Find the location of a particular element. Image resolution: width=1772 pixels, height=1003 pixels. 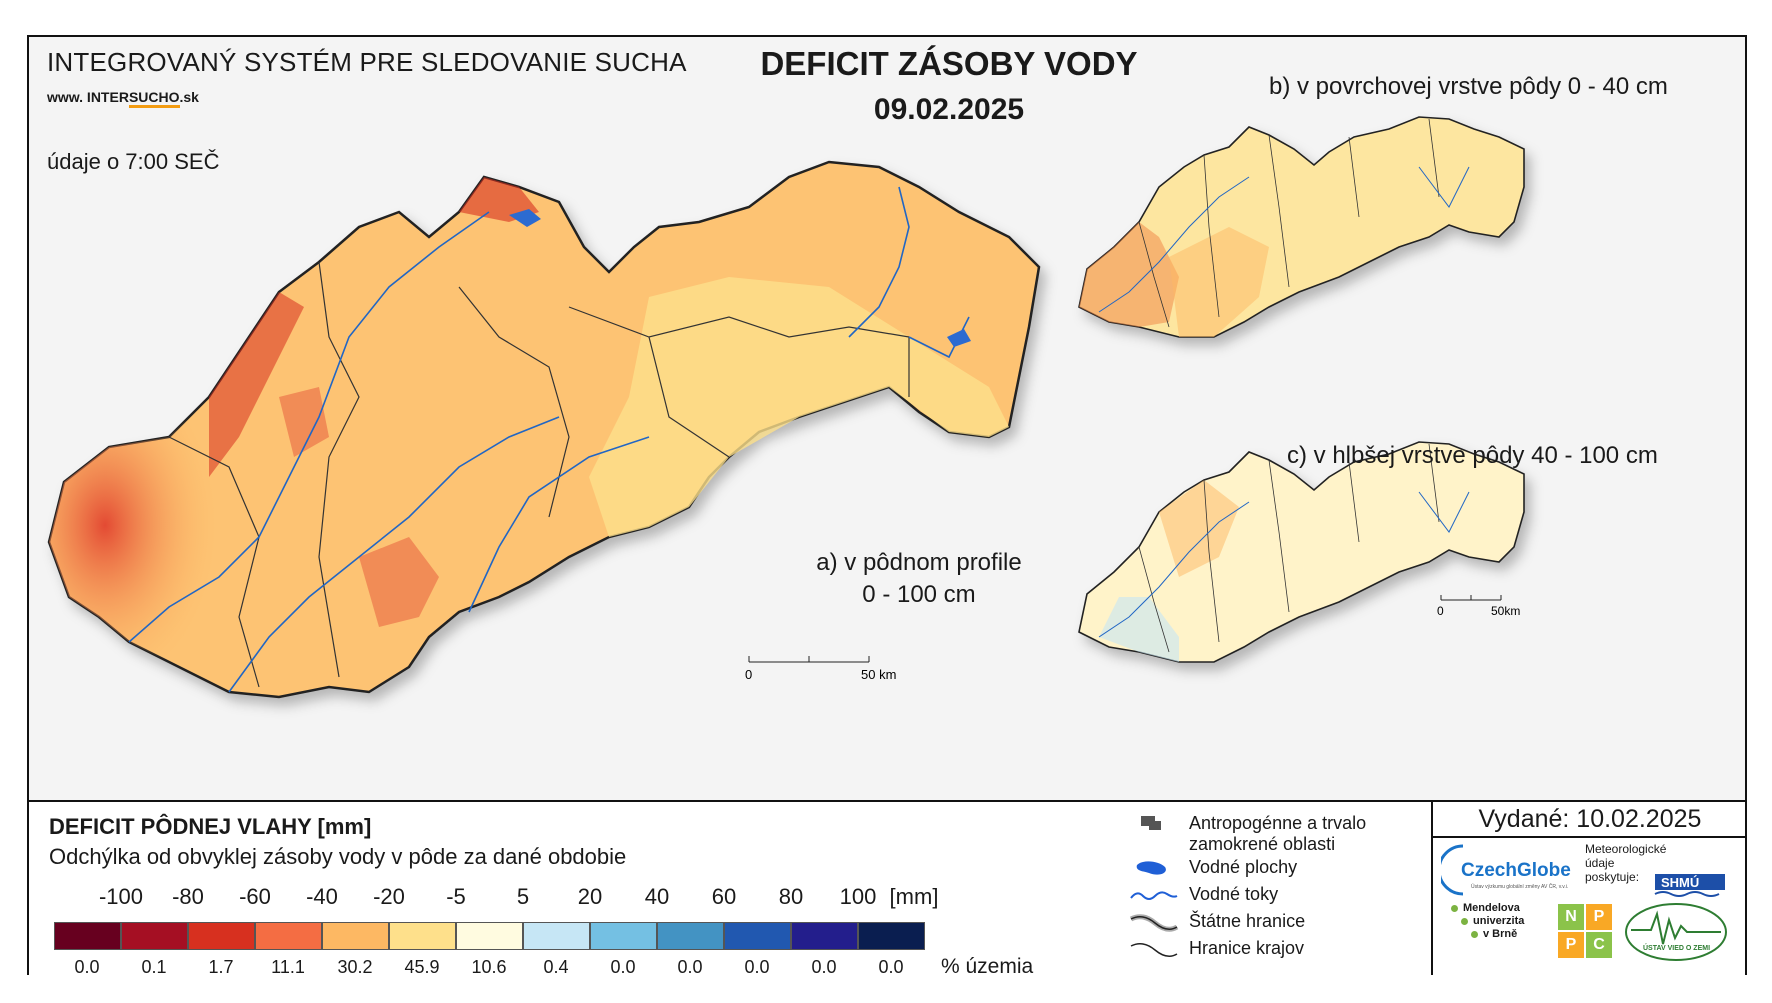

legend-tick: 60 is located at coordinates (724, 896).